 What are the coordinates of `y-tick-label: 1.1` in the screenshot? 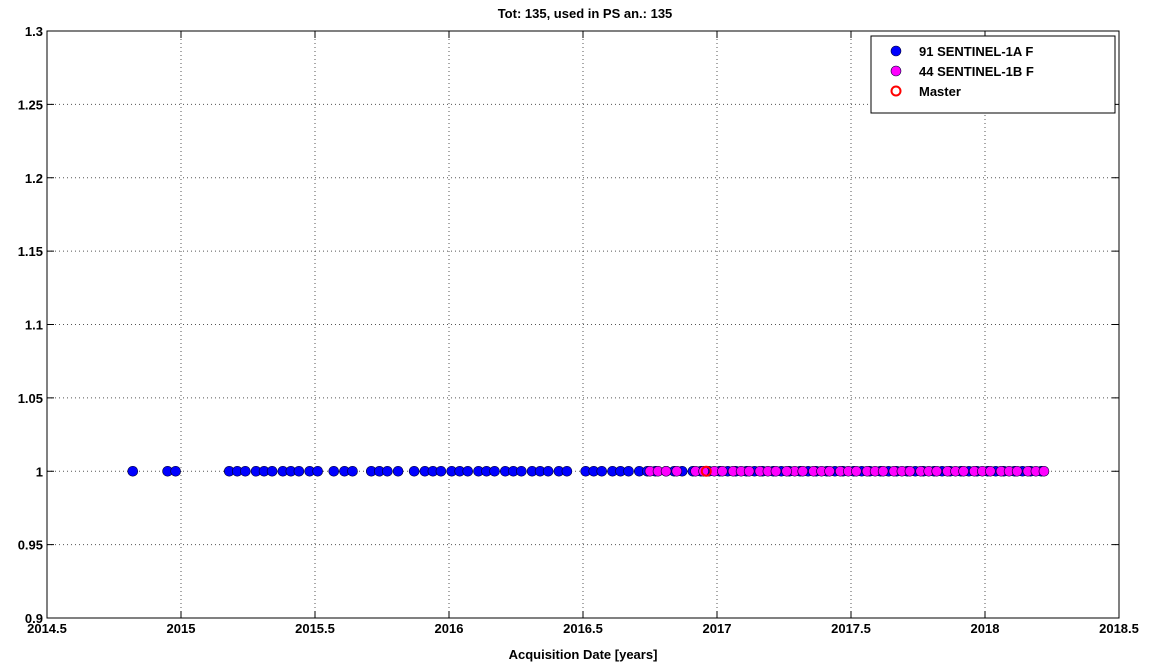 It's located at (34, 325).